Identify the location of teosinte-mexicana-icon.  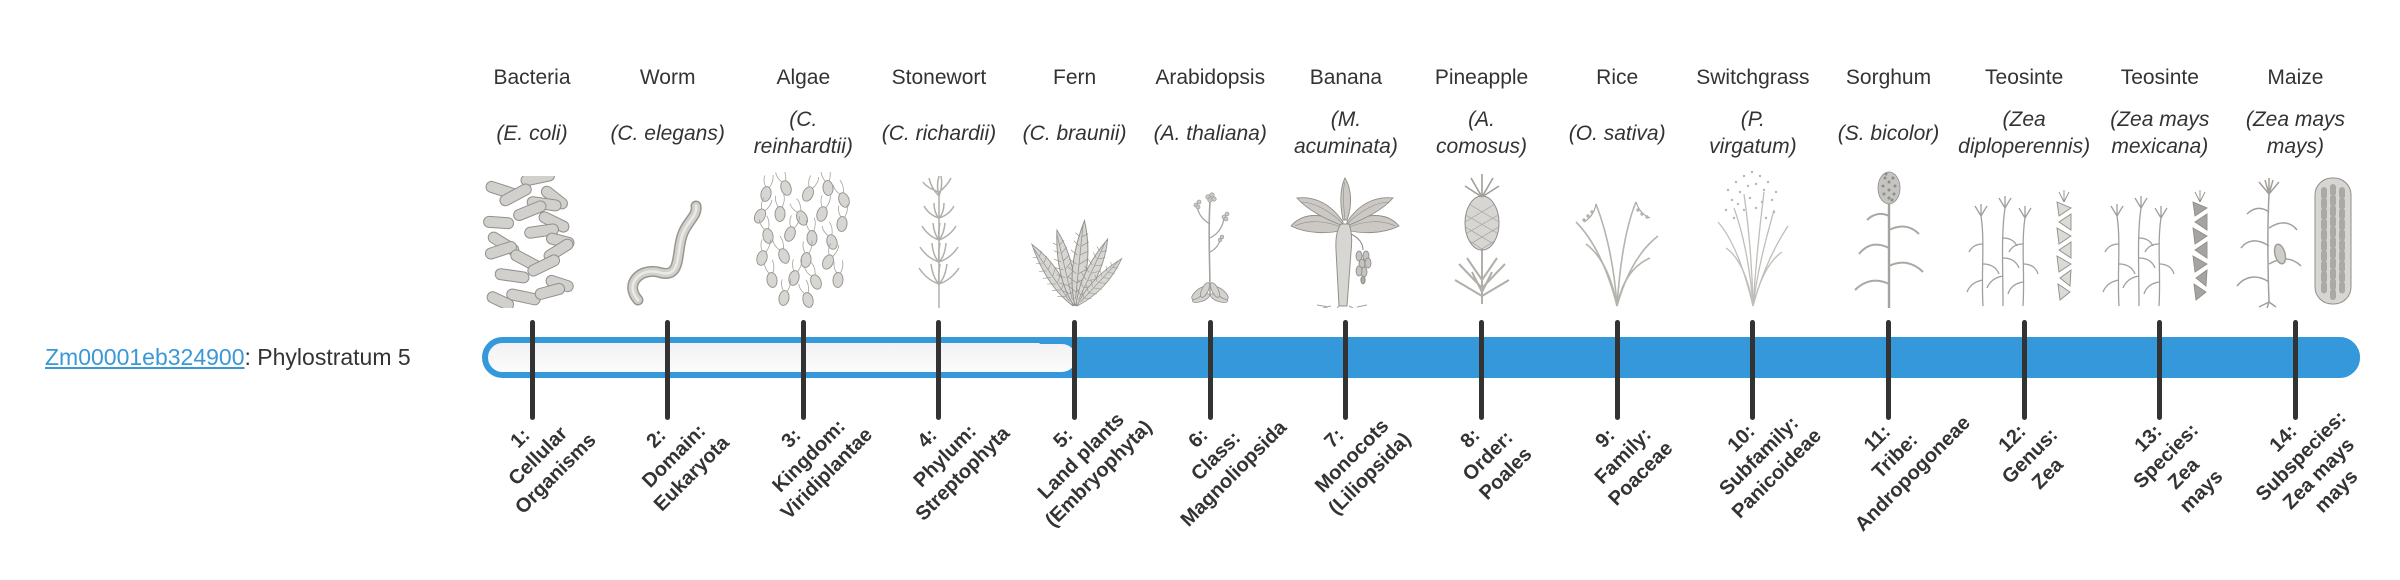
(2160, 238).